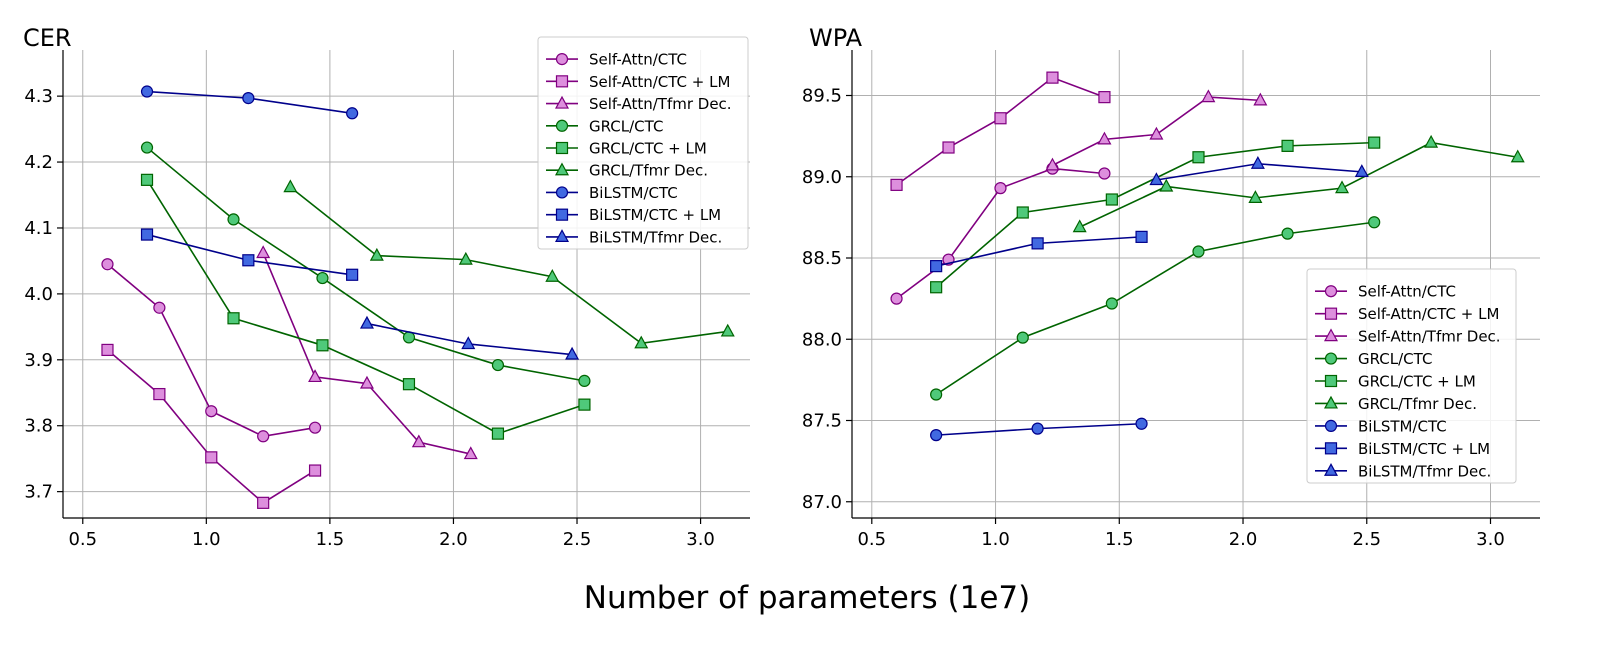 The width and height of the screenshot is (1614, 654). Describe the element at coordinates (1424, 449) in the screenshot. I see `legend-label: BiLSTM/CTC + LM` at that location.